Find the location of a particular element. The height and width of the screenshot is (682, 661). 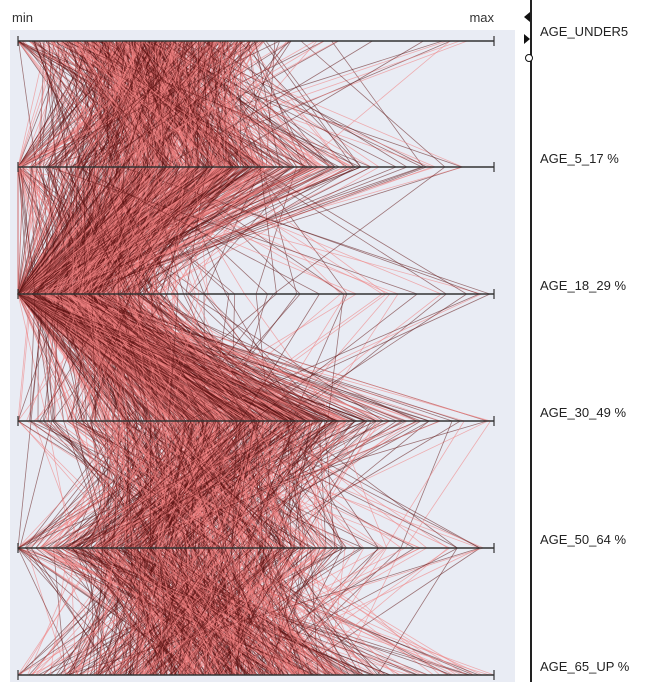

min-label: min is located at coordinates (22, 17).